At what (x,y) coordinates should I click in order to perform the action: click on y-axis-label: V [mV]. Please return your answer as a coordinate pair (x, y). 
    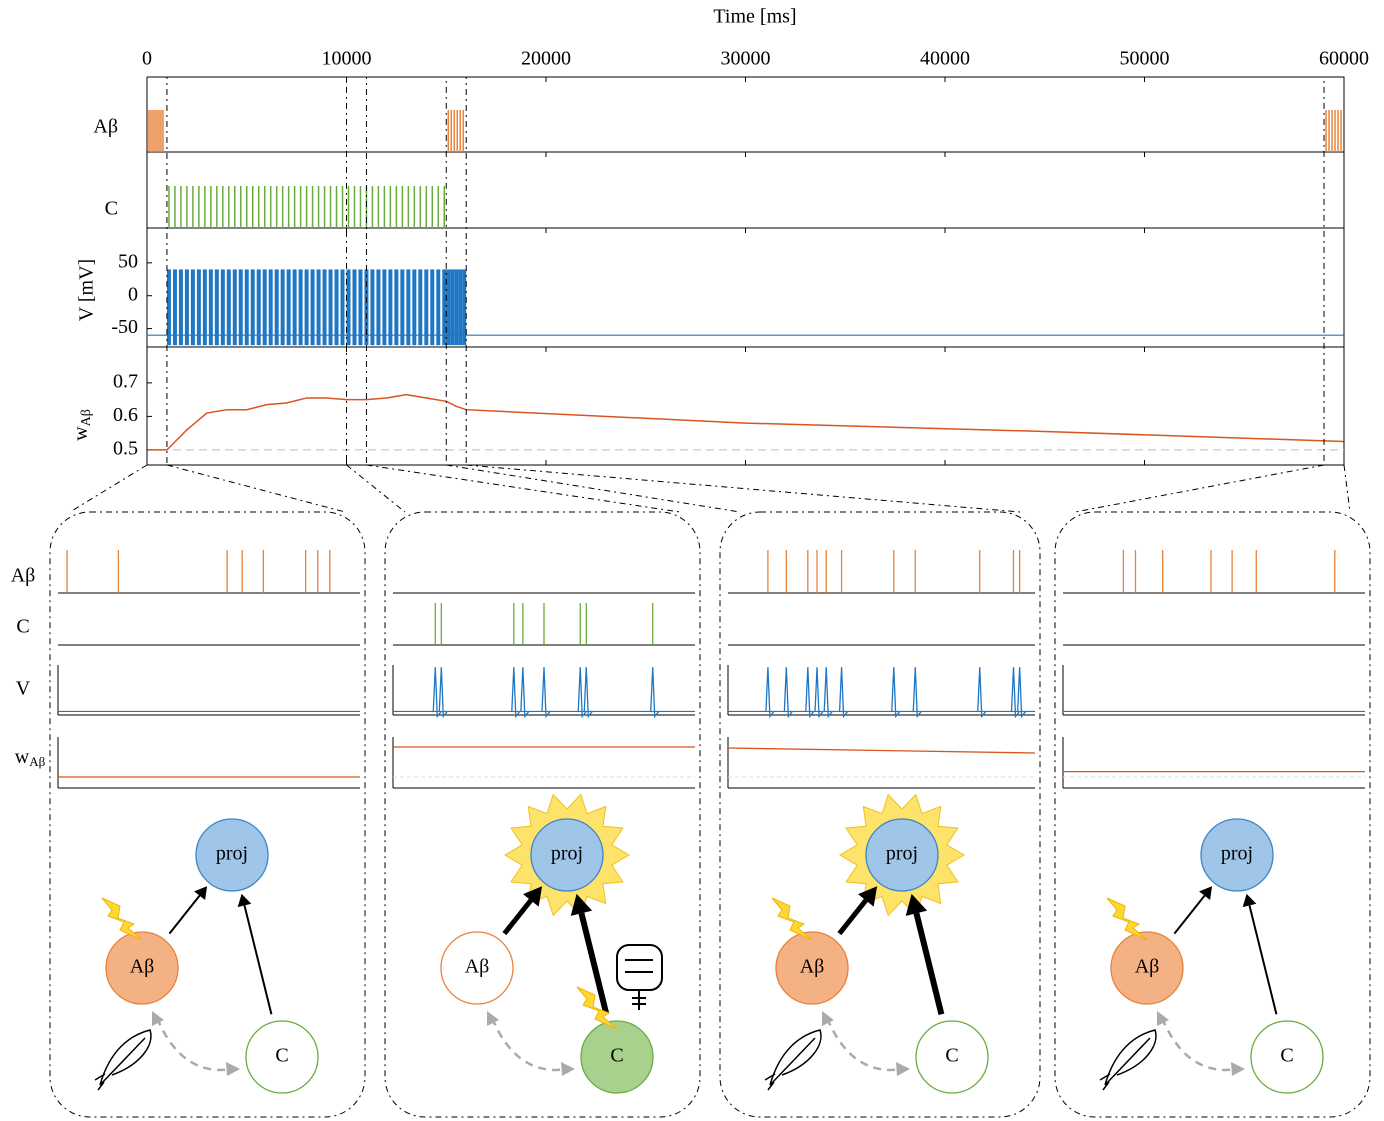
    Looking at the image, I should click on (87, 290).